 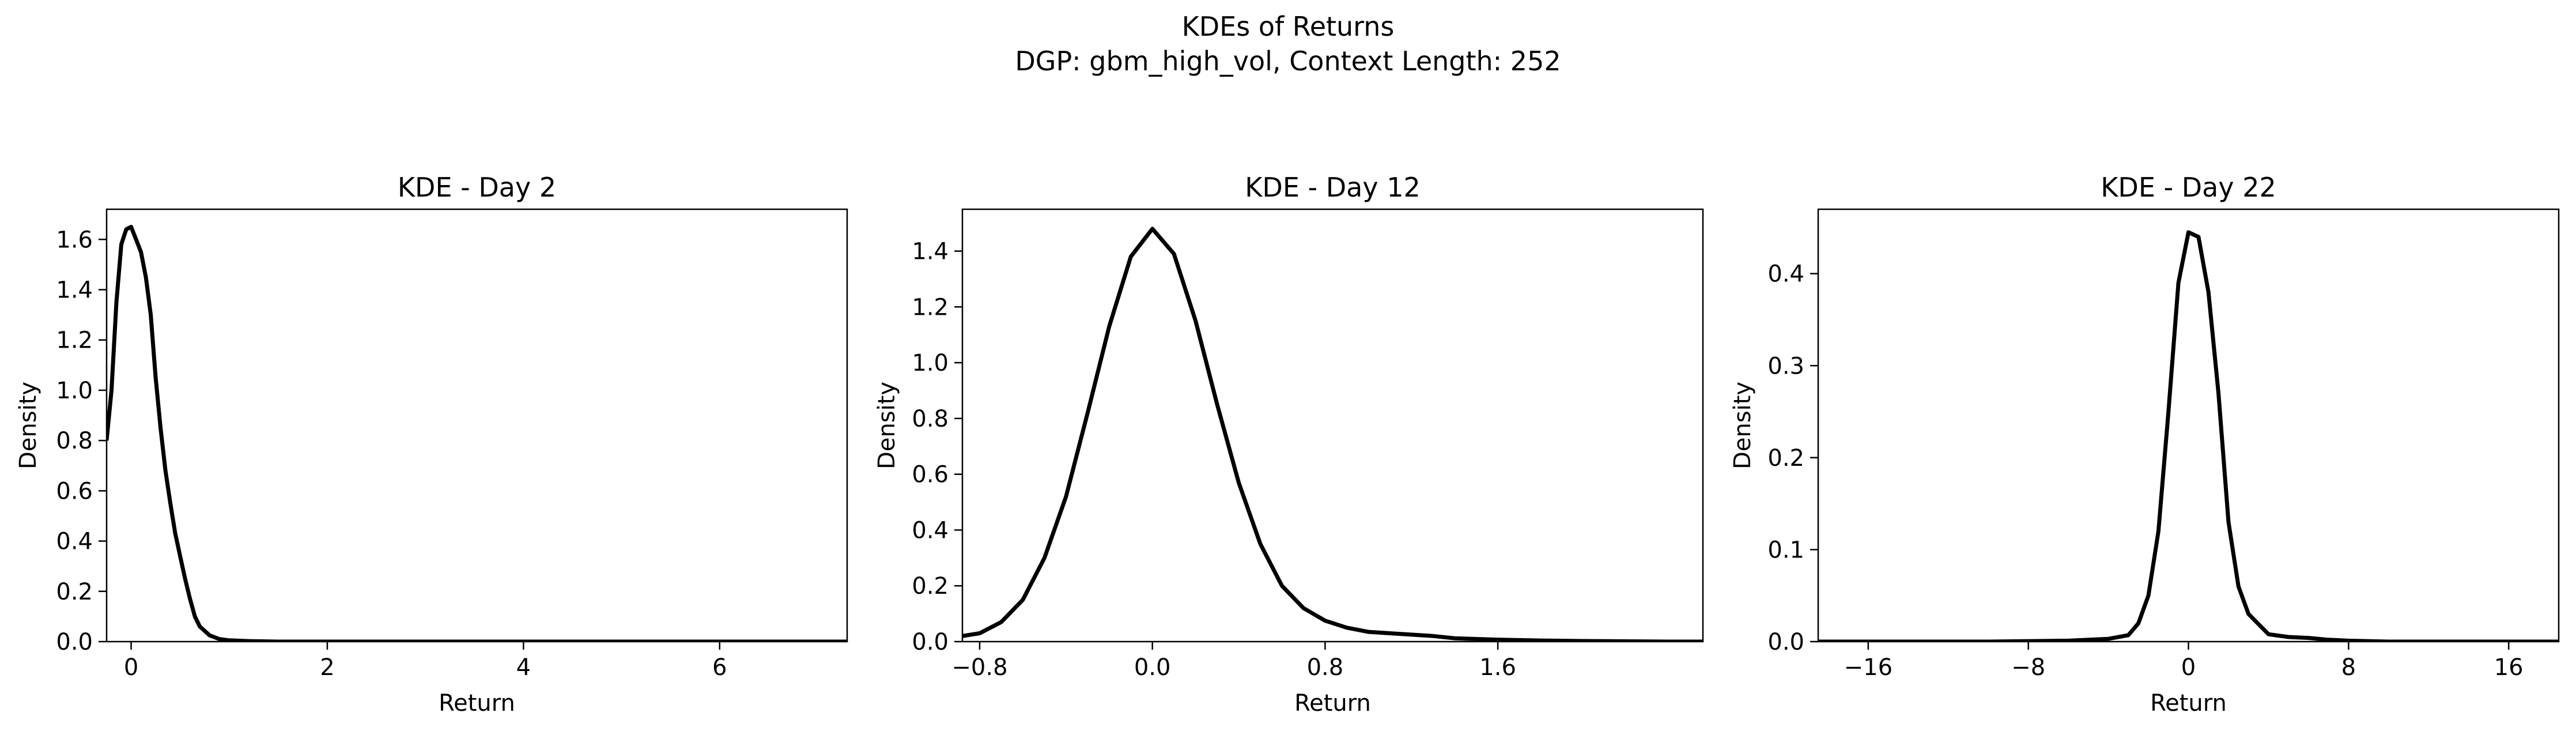 What do you see at coordinates (2509, 667) in the screenshot?
I see `x-tick-label: 16` at bounding box center [2509, 667].